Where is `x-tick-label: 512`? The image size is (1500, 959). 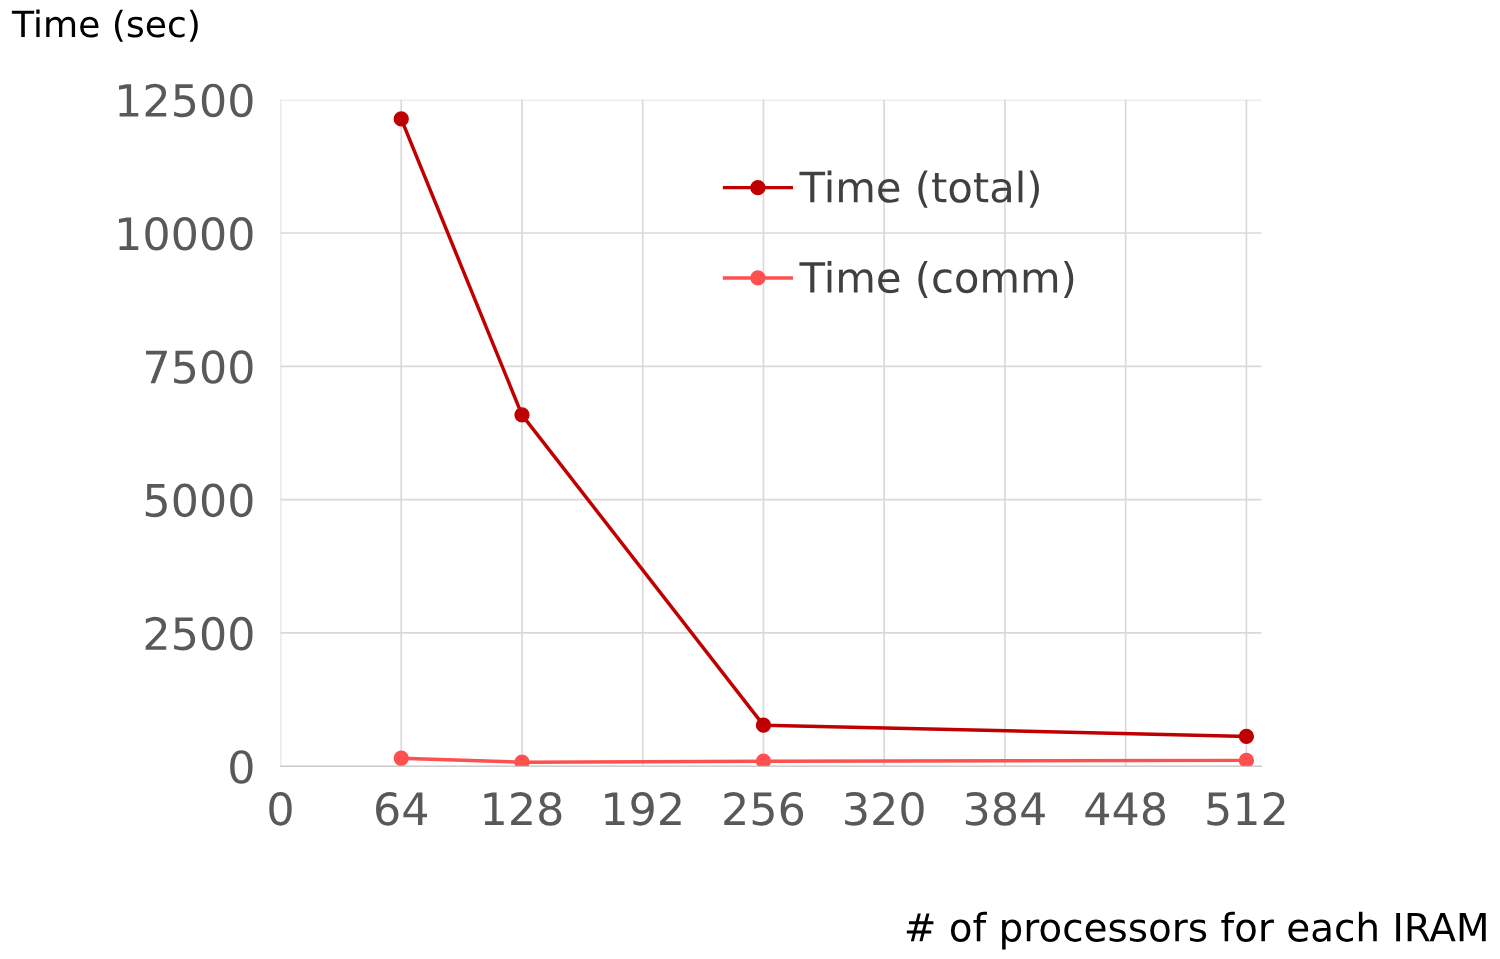 x-tick-label: 512 is located at coordinates (1246, 809).